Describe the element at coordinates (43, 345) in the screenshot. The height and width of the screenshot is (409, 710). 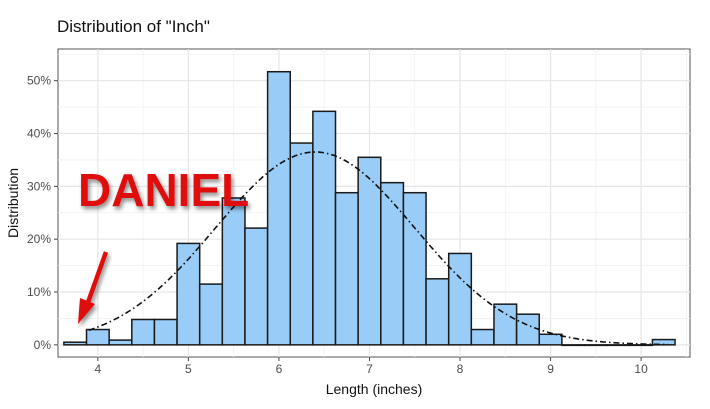
I see `y-tick-label: 0%` at that location.